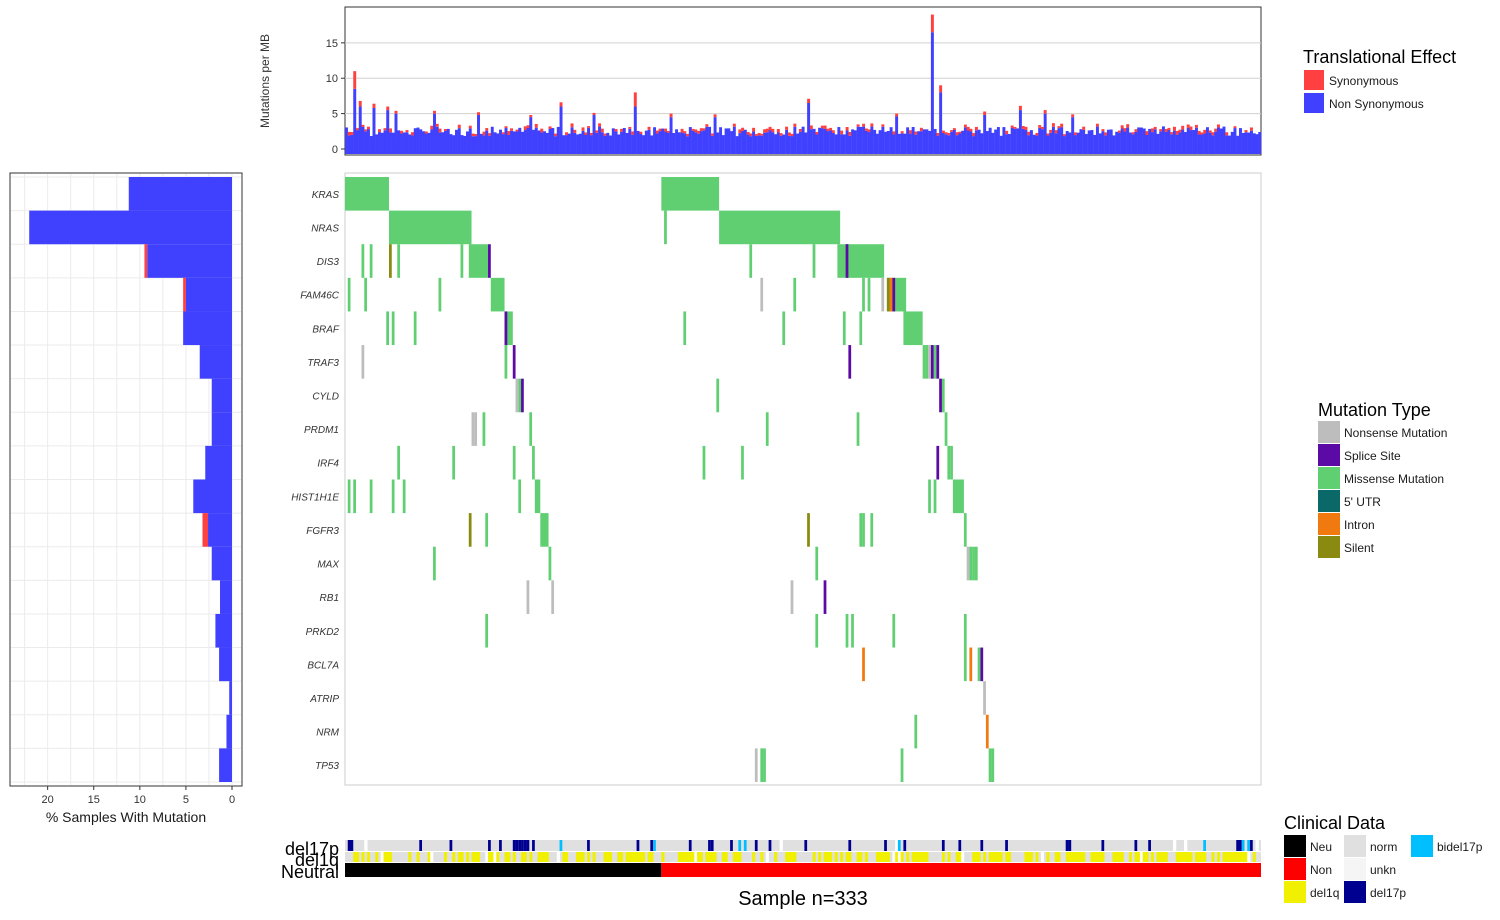 The height and width of the screenshot is (920, 1500). I want to click on mutation-type-legend-label: Silent, so click(1359, 548).